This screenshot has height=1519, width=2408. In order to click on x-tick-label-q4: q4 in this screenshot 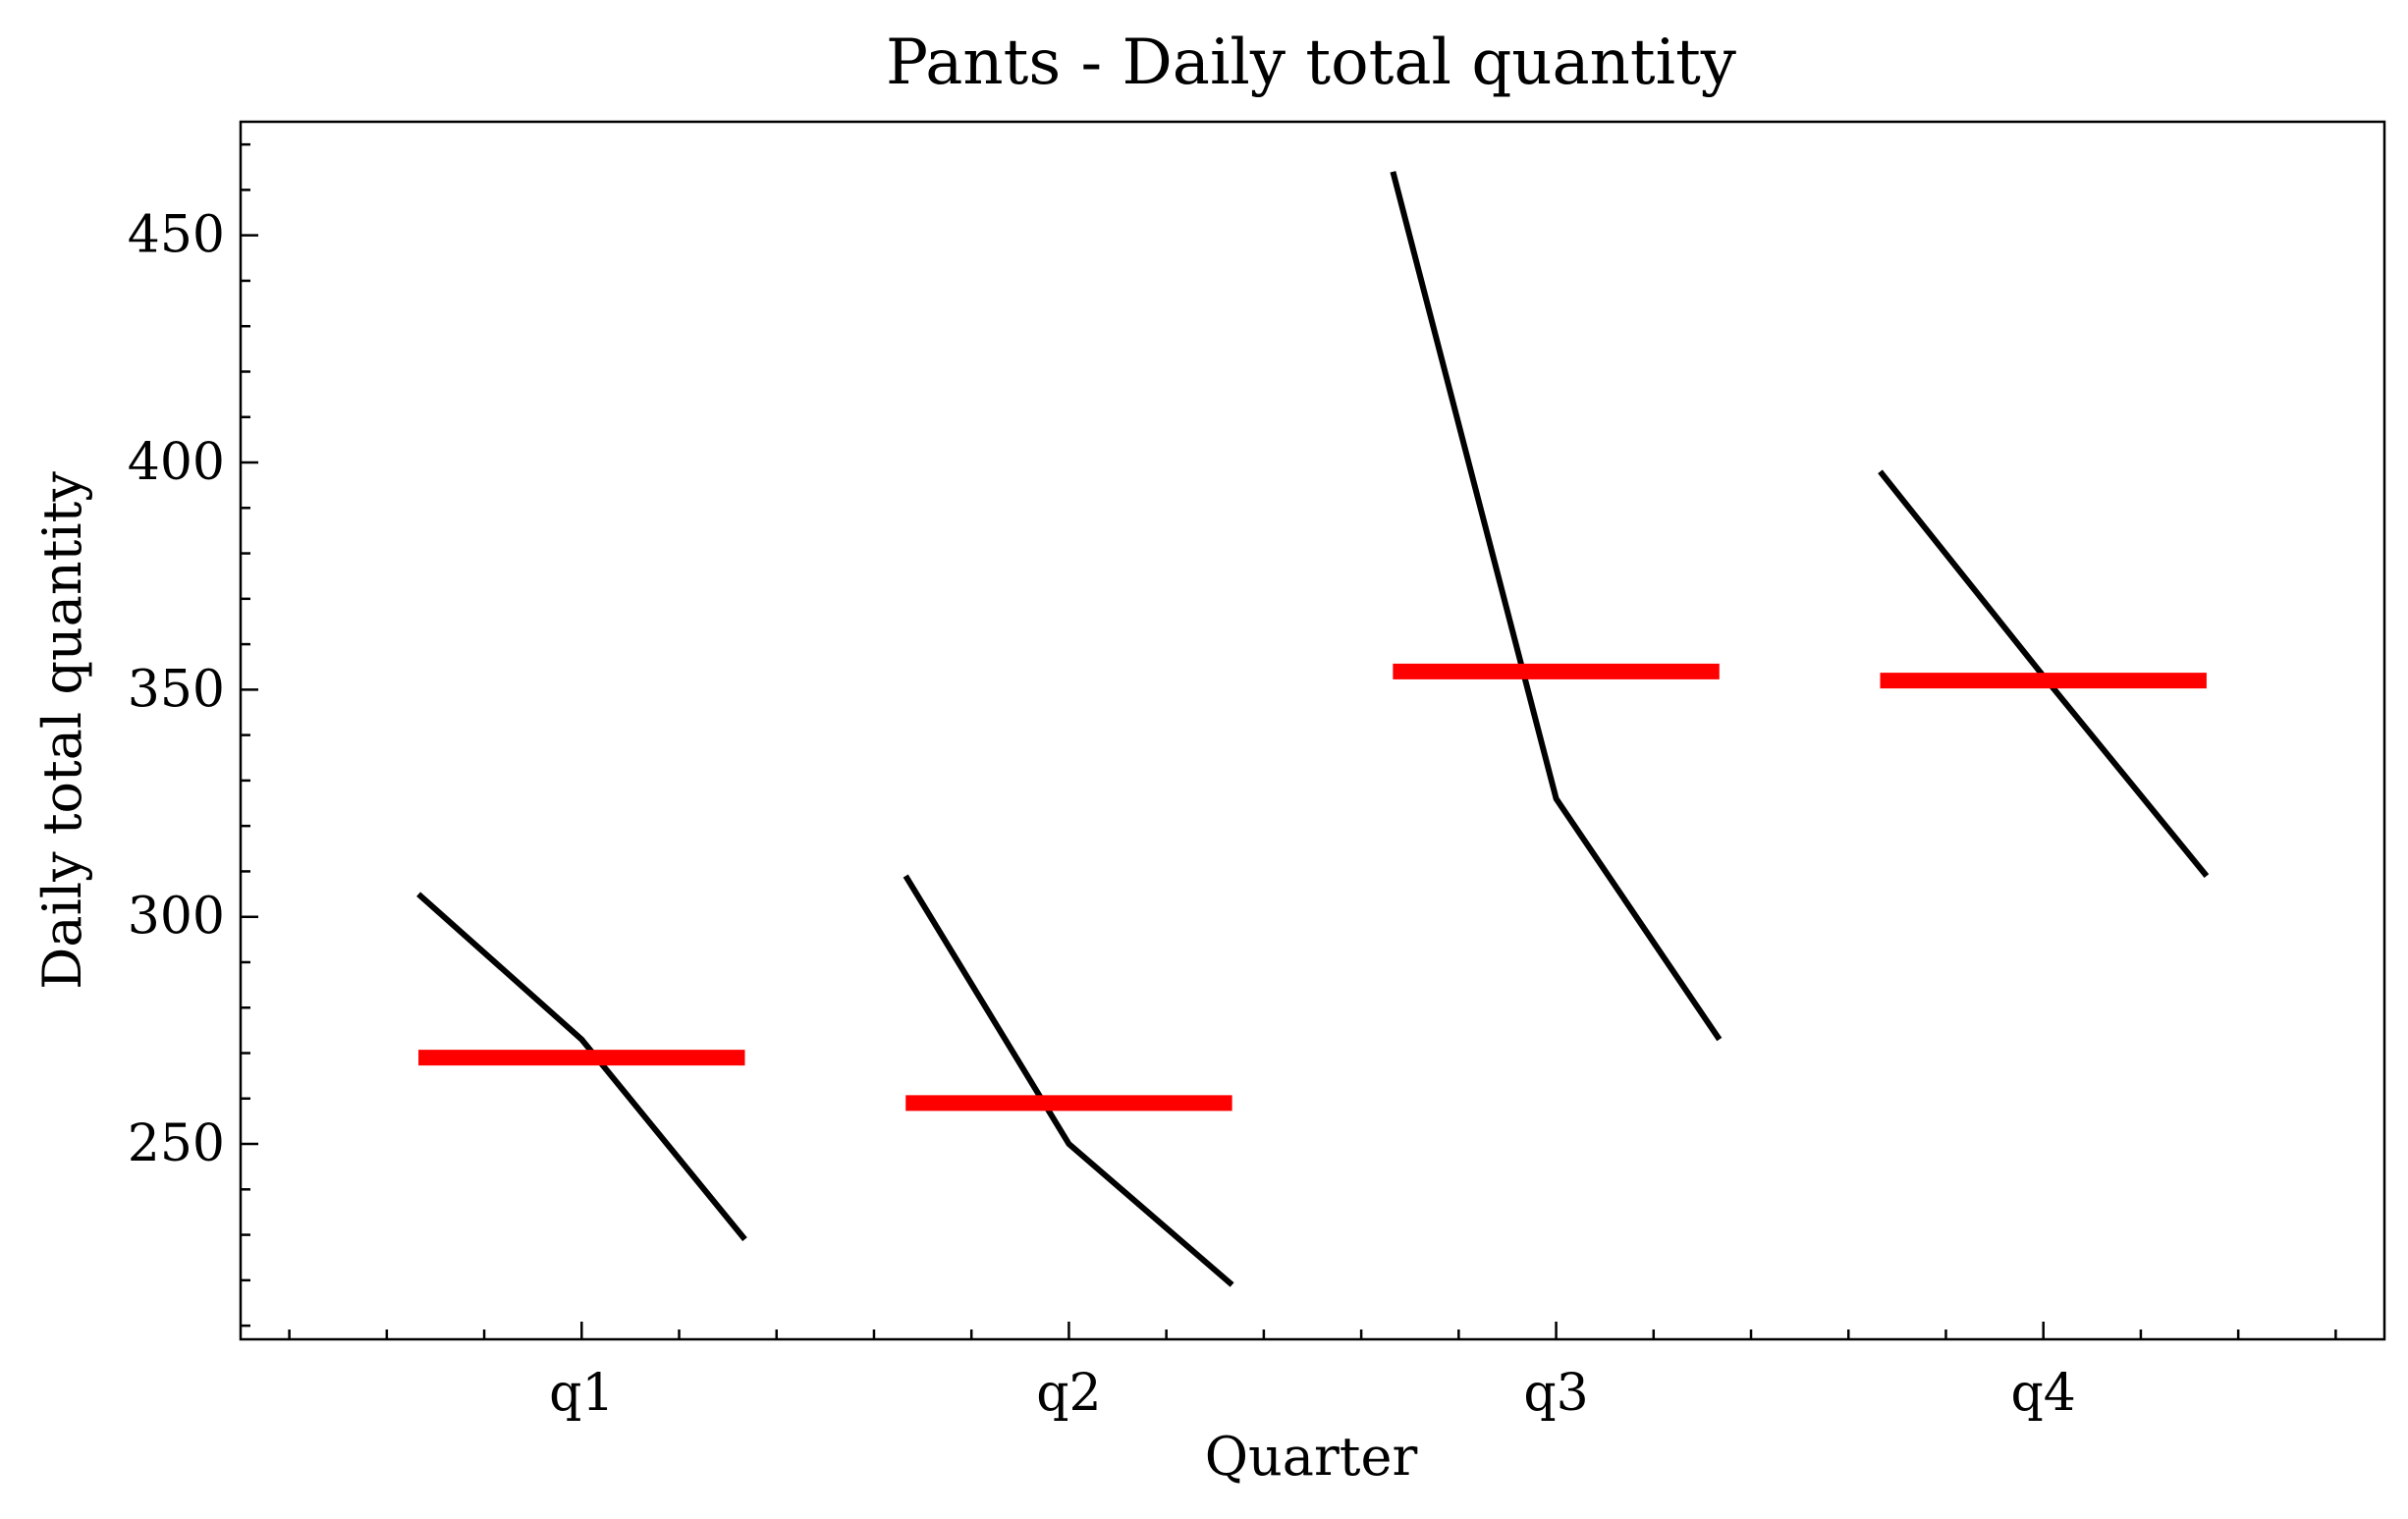, I will do `click(2044, 1393)`.